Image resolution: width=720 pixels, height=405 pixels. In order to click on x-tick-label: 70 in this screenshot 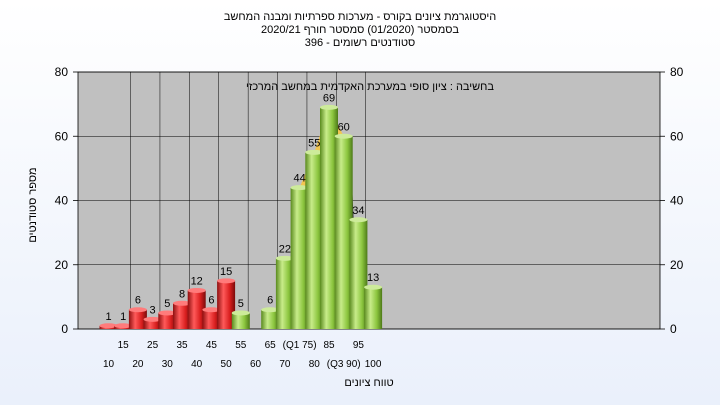, I will do `click(285, 364)`.